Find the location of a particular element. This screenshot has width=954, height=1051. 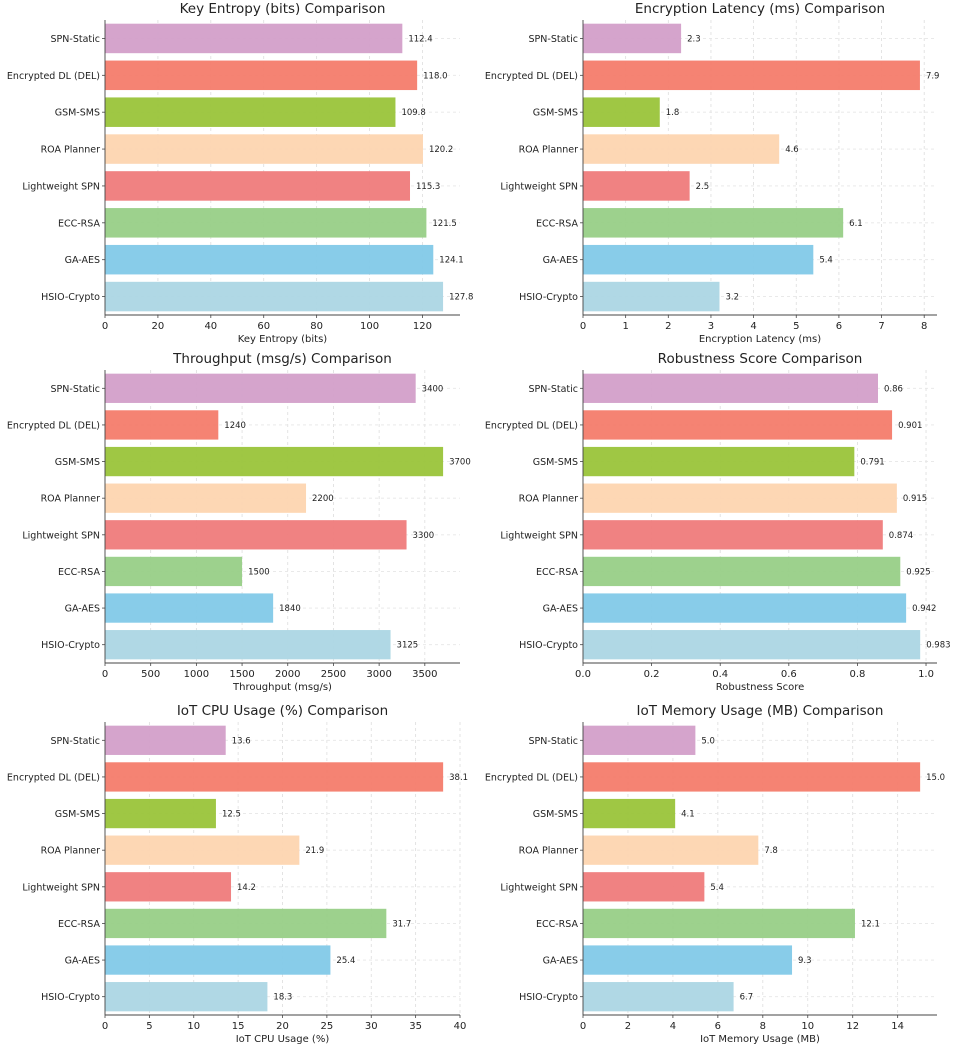

x-tick-label: 30 is located at coordinates (371, 1026).